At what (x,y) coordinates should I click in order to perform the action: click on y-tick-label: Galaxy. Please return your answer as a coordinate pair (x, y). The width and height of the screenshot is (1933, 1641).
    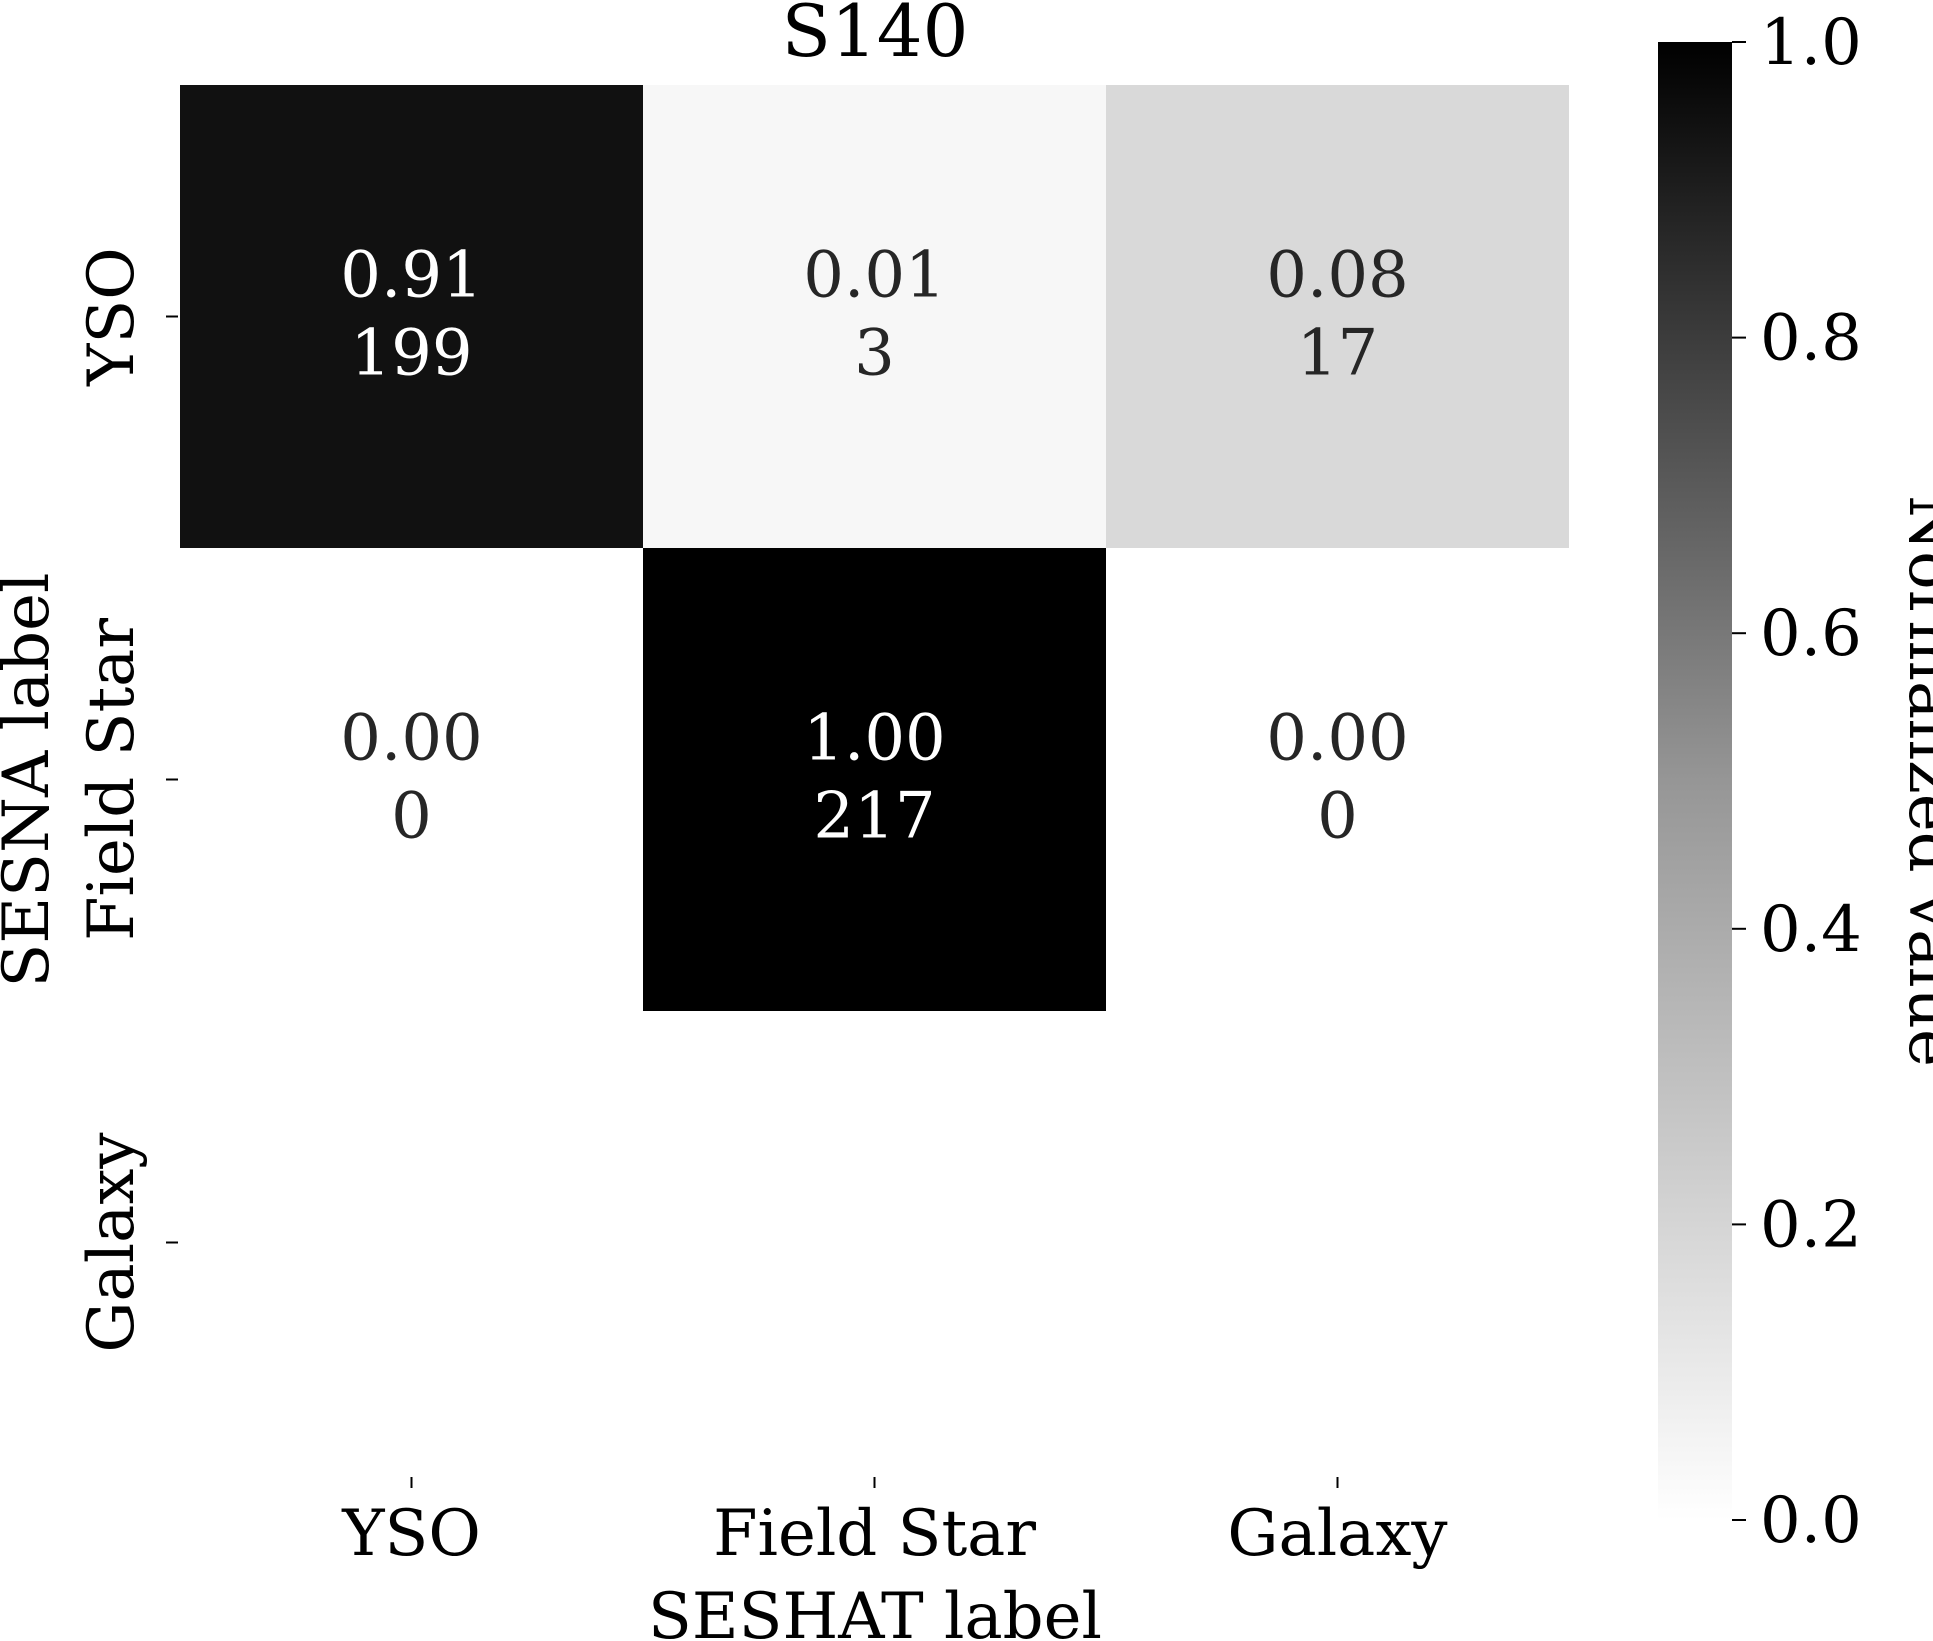
    Looking at the image, I should click on (112, 1242).